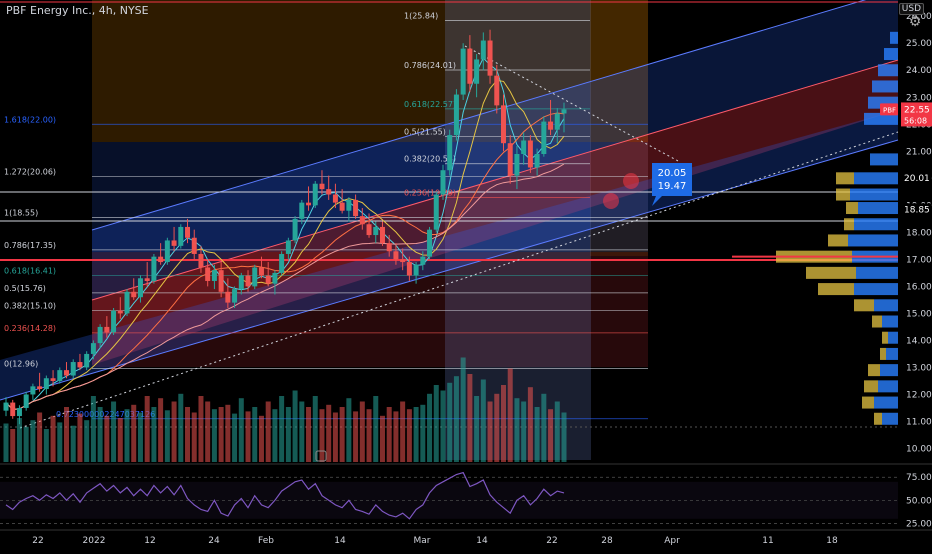  Describe the element at coordinates (919, 233) in the screenshot. I see `price-tick-label: 18.00` at that location.